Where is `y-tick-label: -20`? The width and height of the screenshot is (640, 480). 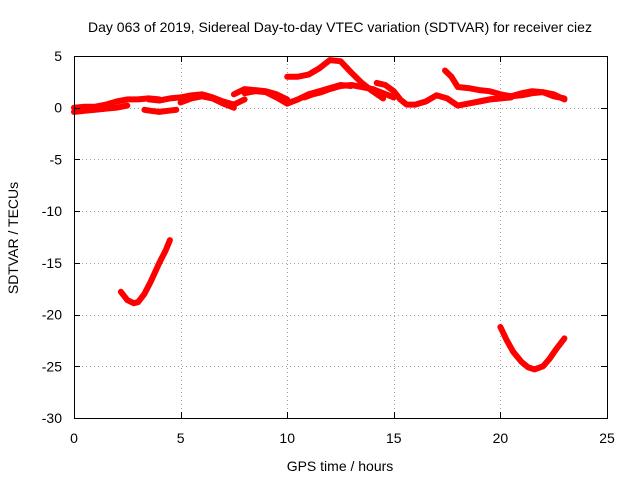
y-tick-label: -20 is located at coordinates (52, 315).